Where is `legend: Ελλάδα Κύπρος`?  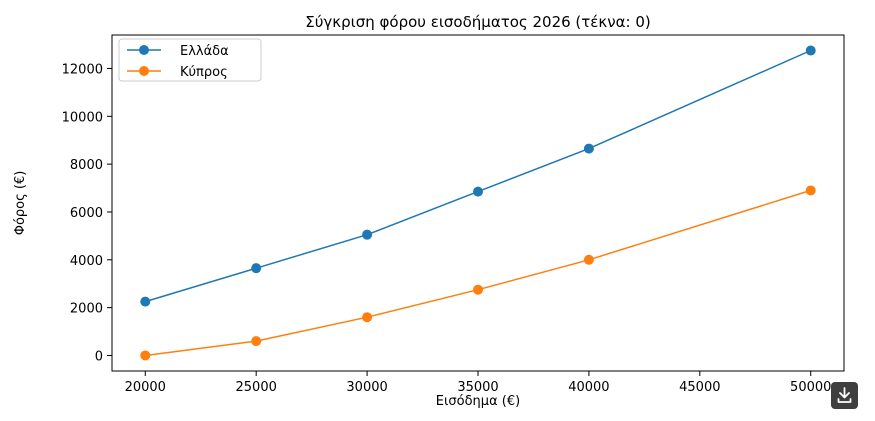 legend: Ελλάδα Κύπρος is located at coordinates (190, 60).